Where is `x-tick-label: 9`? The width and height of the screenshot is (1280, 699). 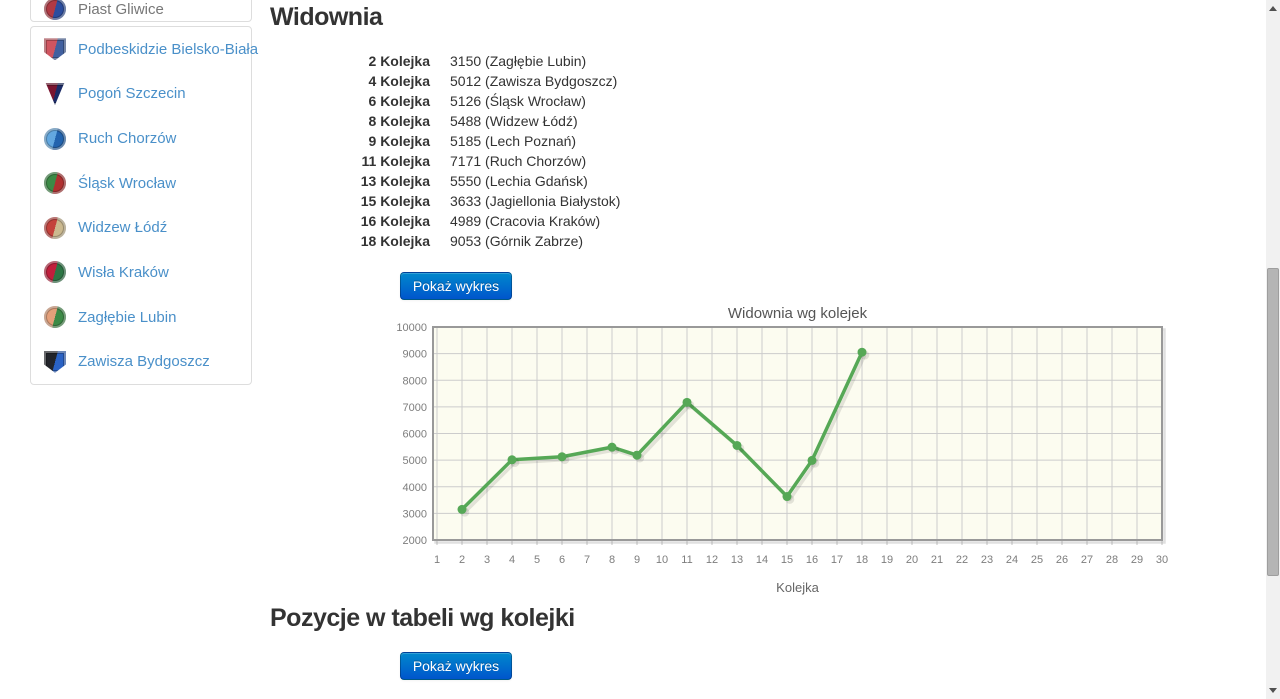 x-tick-label: 9 is located at coordinates (637, 560).